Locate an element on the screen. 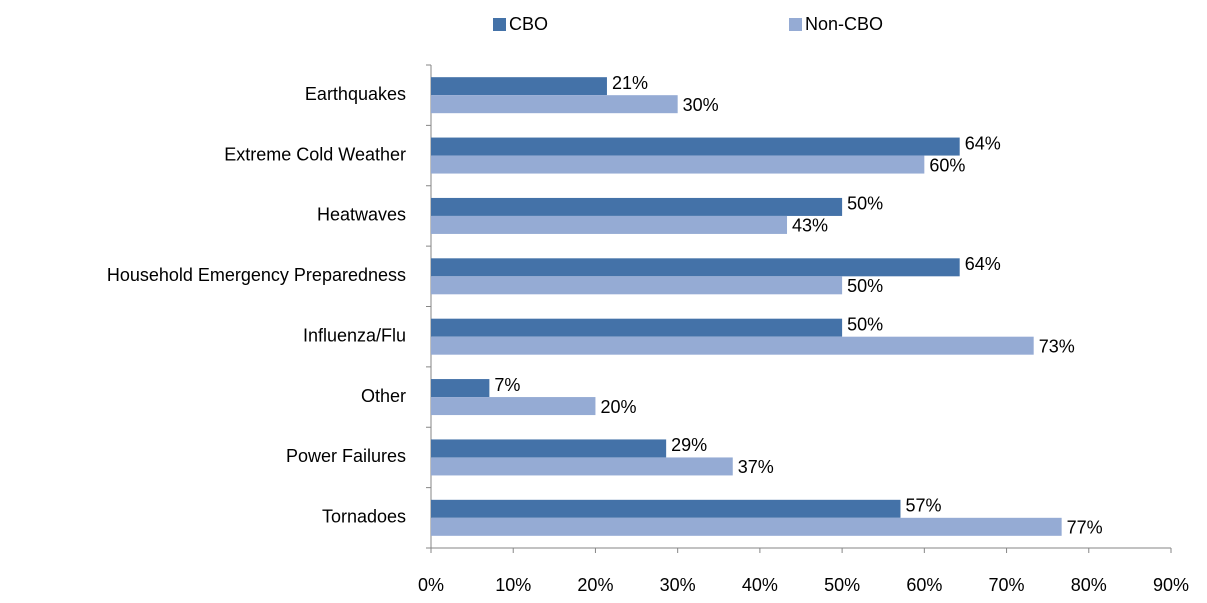 The height and width of the screenshot is (603, 1207). y-tick-label: Power Failures is located at coordinates (346, 456).